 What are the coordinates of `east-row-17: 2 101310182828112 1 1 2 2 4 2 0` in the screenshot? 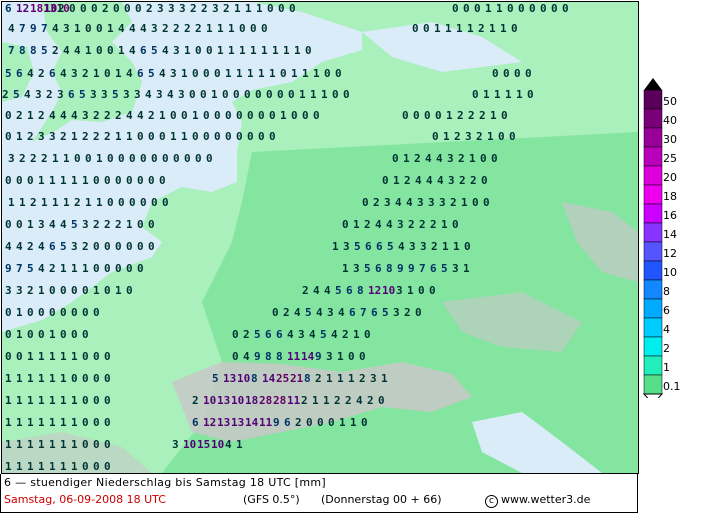 It's located at (288, 400).